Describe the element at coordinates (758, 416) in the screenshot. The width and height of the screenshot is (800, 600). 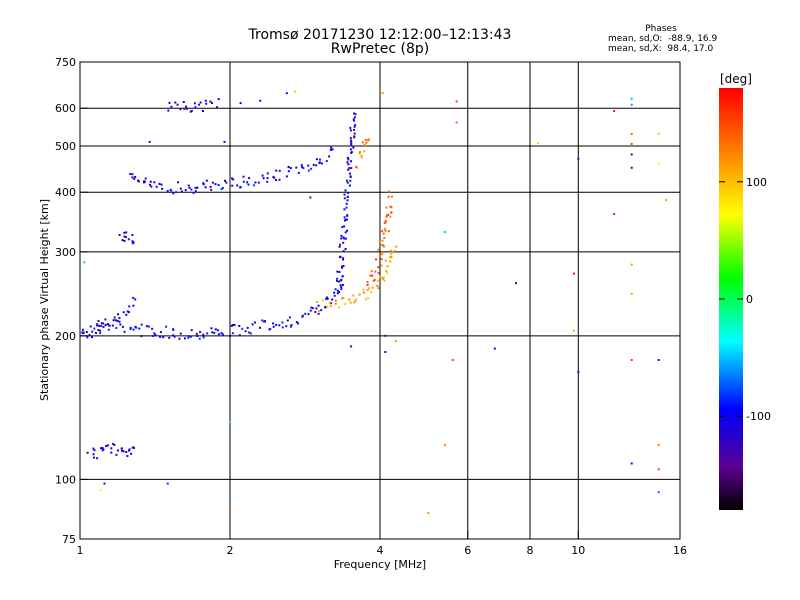
I see `colorbar-tick-label: -100` at that location.